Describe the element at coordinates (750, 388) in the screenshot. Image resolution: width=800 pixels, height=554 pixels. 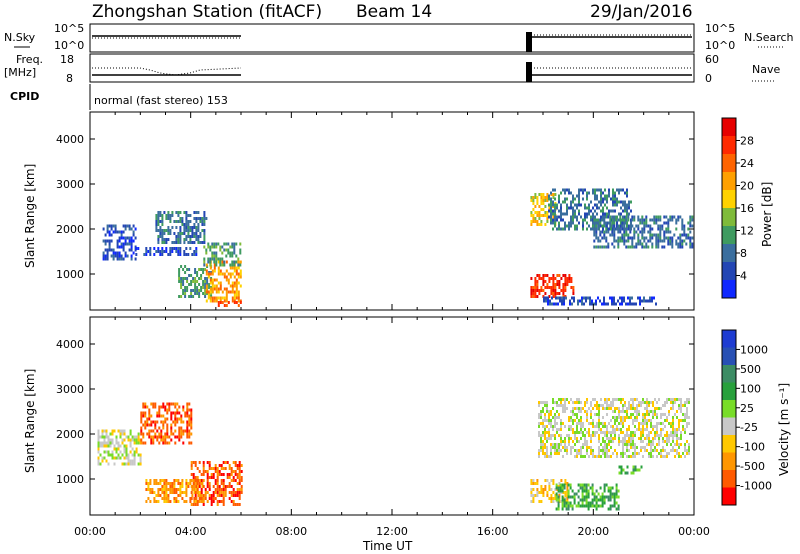
I see `colorbar-tick-label: 100` at that location.